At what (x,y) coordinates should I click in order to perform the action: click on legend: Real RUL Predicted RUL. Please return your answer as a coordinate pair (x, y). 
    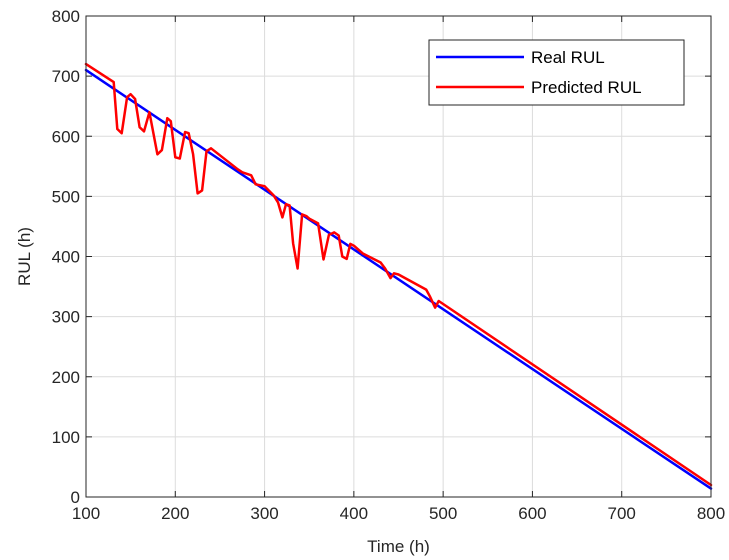
    Looking at the image, I should click on (556, 72).